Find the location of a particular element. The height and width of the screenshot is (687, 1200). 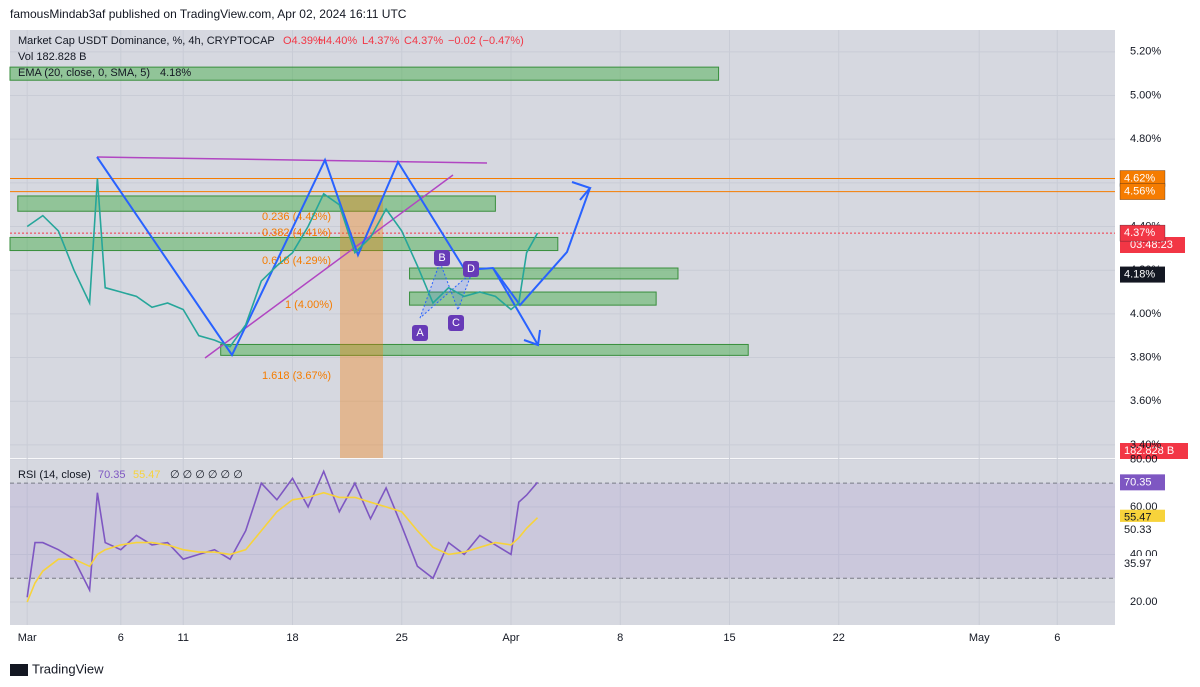

x-tick-label: Apr is located at coordinates (510, 638).